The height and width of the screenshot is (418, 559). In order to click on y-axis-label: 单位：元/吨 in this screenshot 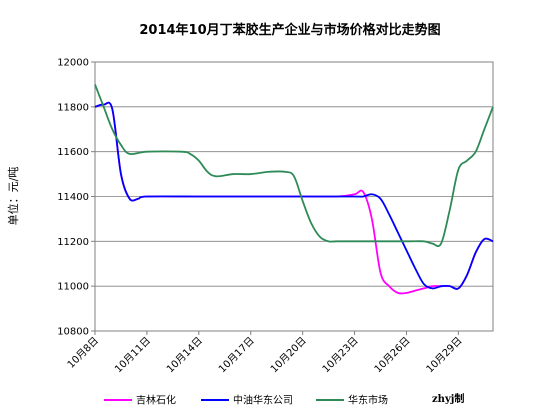, I will do `click(13, 196)`.